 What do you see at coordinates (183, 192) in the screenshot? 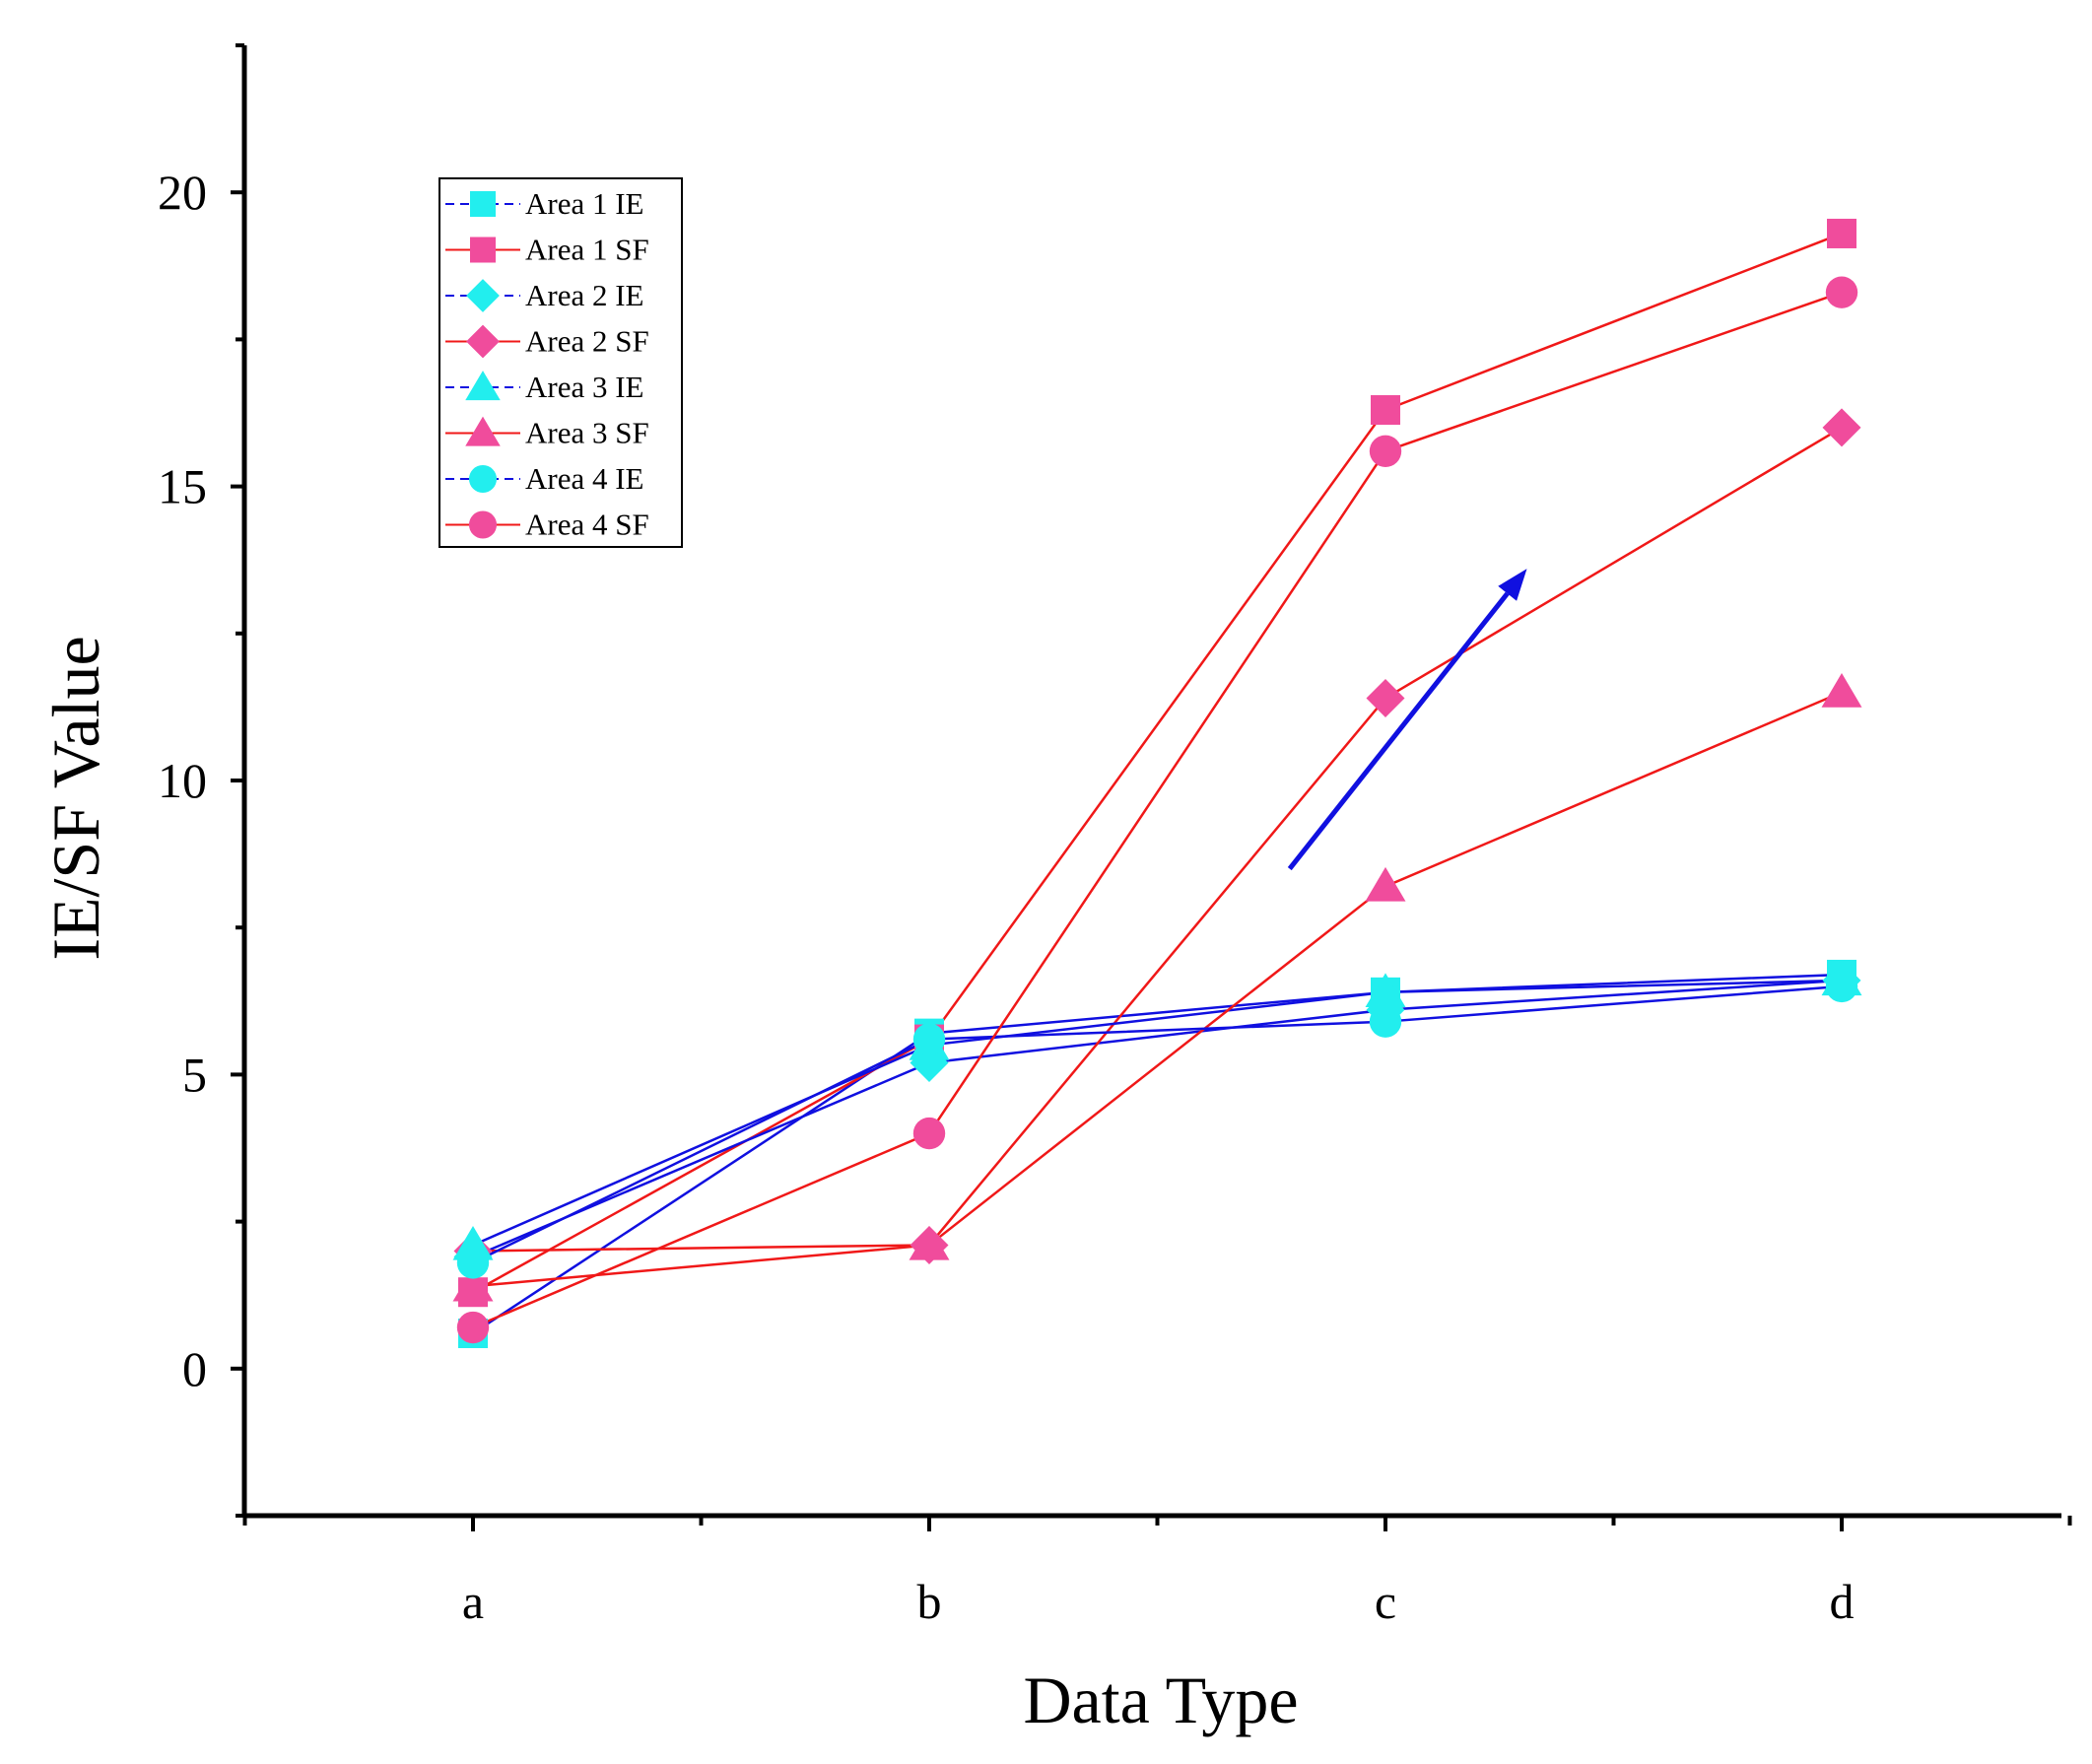
I see `y-tick-label: 20` at bounding box center [183, 192].